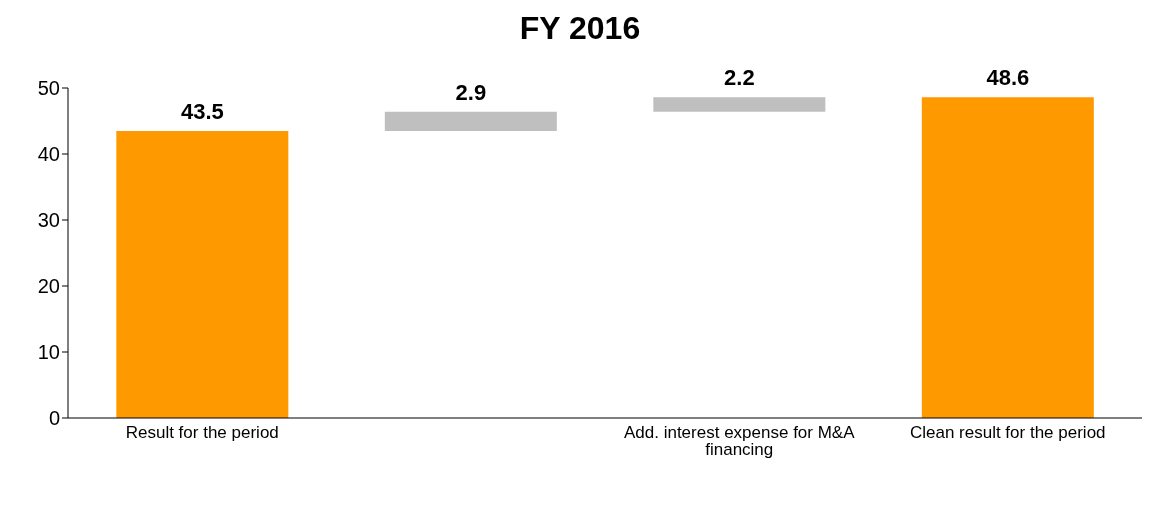  Describe the element at coordinates (48, 286) in the screenshot. I see `y-tick-label: 20` at that location.